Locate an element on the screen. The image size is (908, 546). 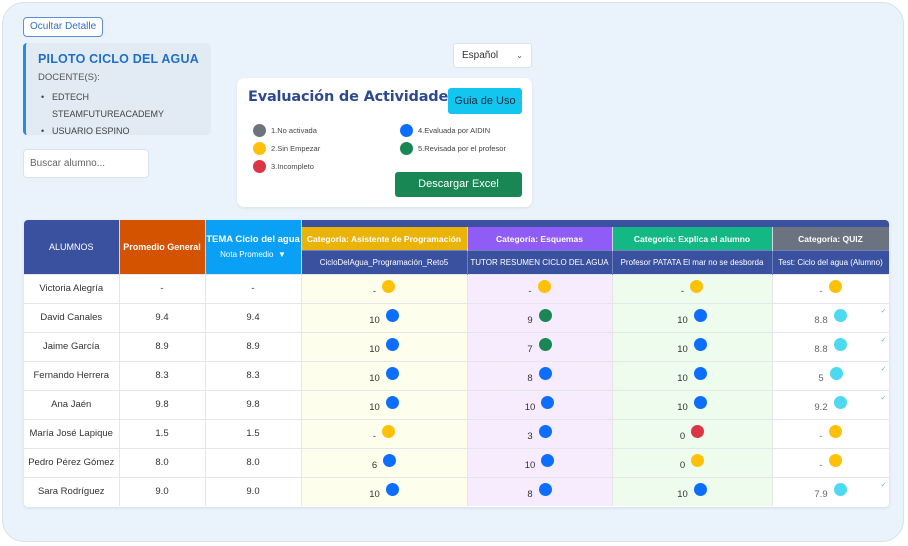
legend-label: 1.No activada is located at coordinates (294, 130).